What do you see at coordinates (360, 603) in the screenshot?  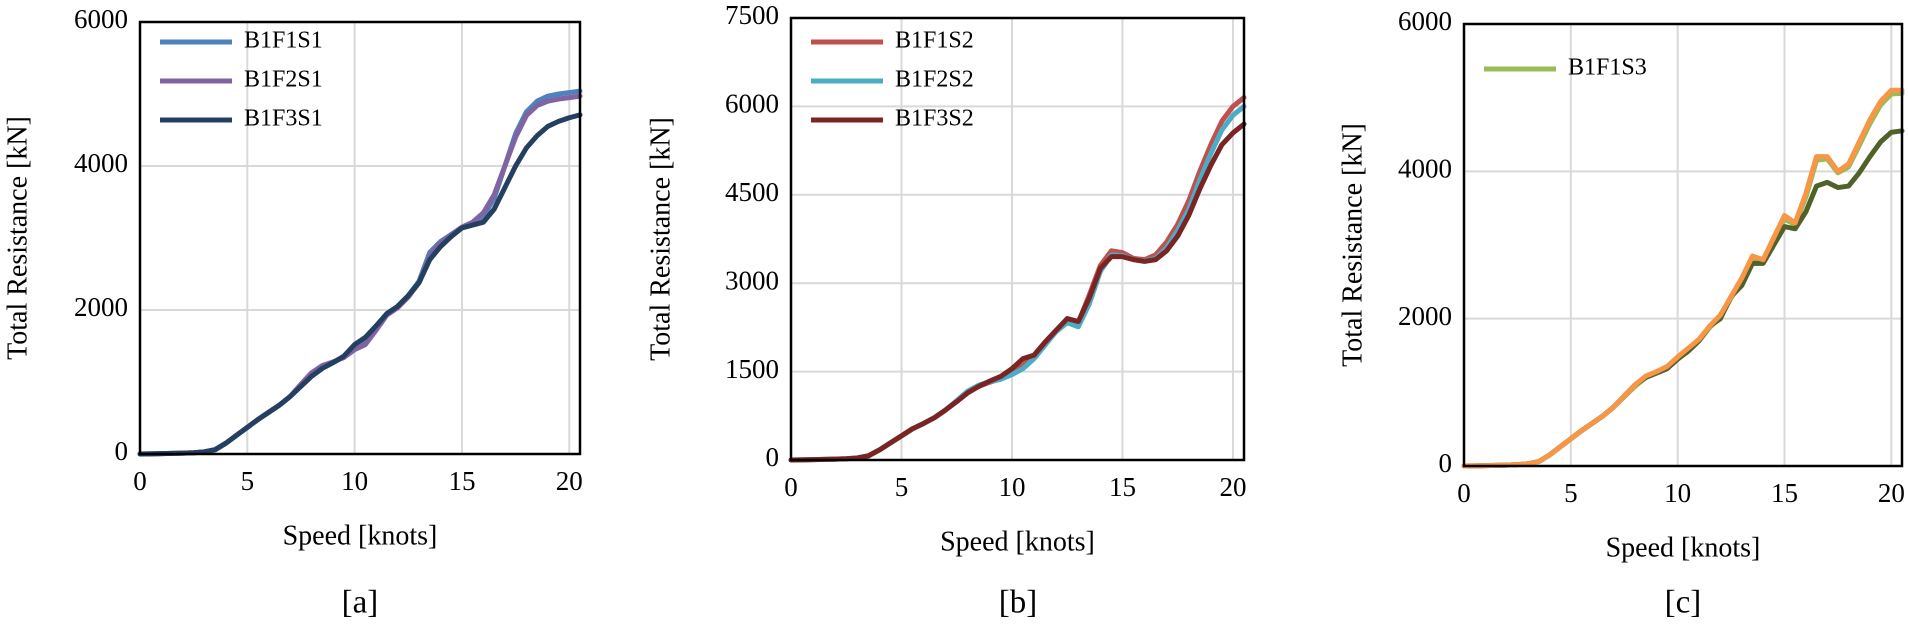 I see `caption: [a]` at bounding box center [360, 603].